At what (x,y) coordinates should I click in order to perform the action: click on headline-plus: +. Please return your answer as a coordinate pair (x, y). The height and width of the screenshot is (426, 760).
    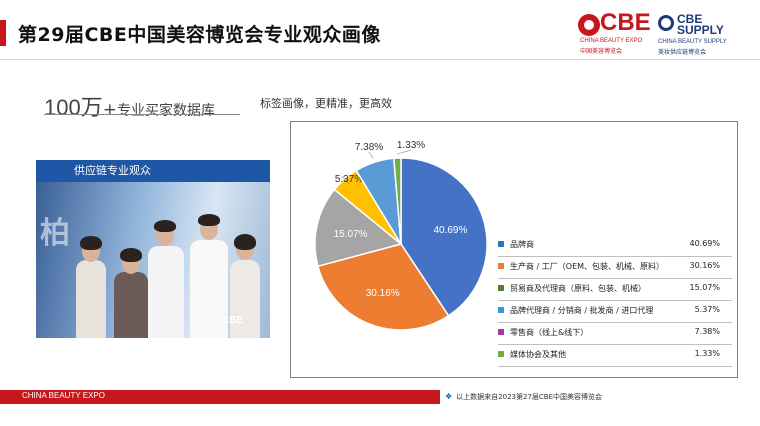
    Looking at the image, I should click on (109, 110).